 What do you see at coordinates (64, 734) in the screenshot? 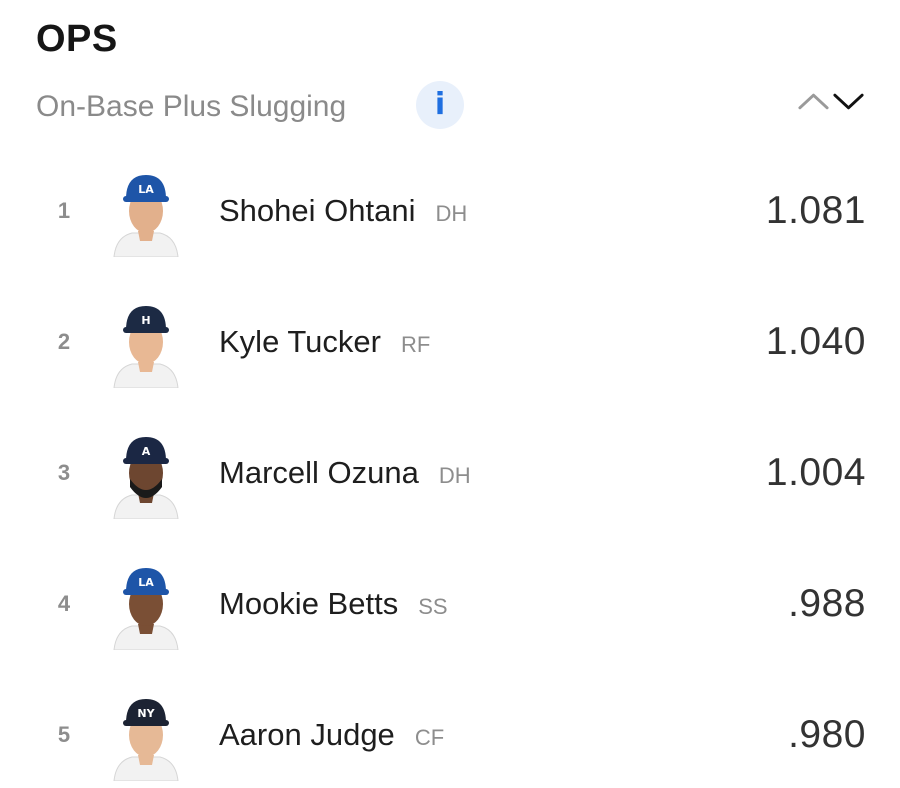
I see `rank-number: 5` at bounding box center [64, 734].